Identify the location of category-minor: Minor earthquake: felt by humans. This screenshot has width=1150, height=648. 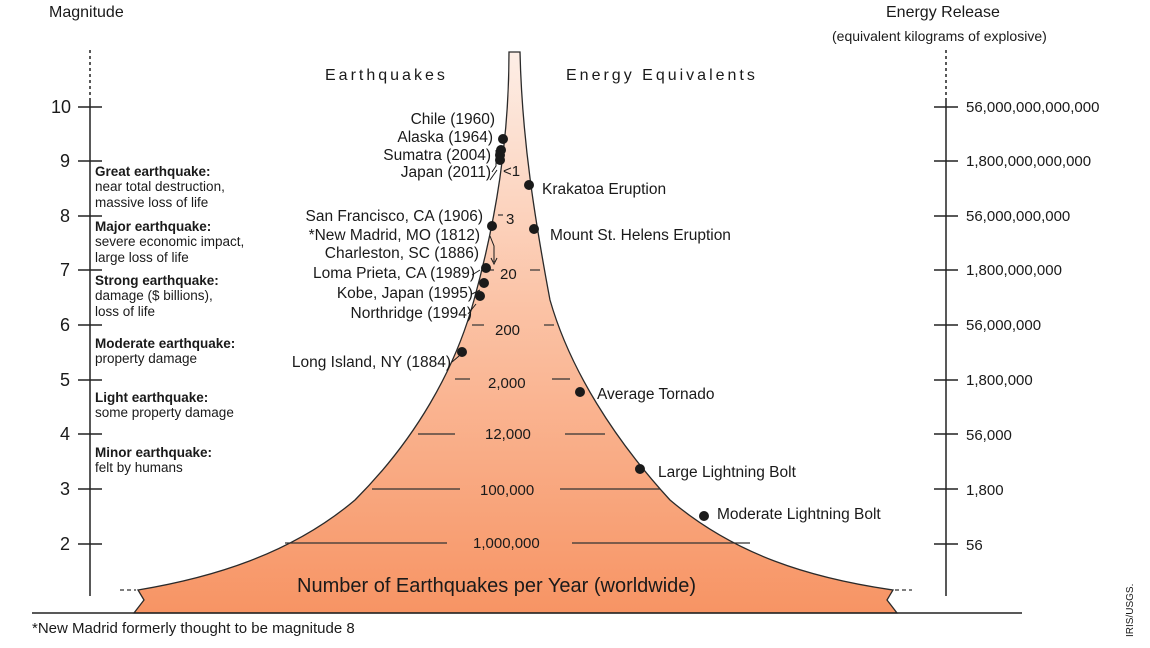
(153, 460).